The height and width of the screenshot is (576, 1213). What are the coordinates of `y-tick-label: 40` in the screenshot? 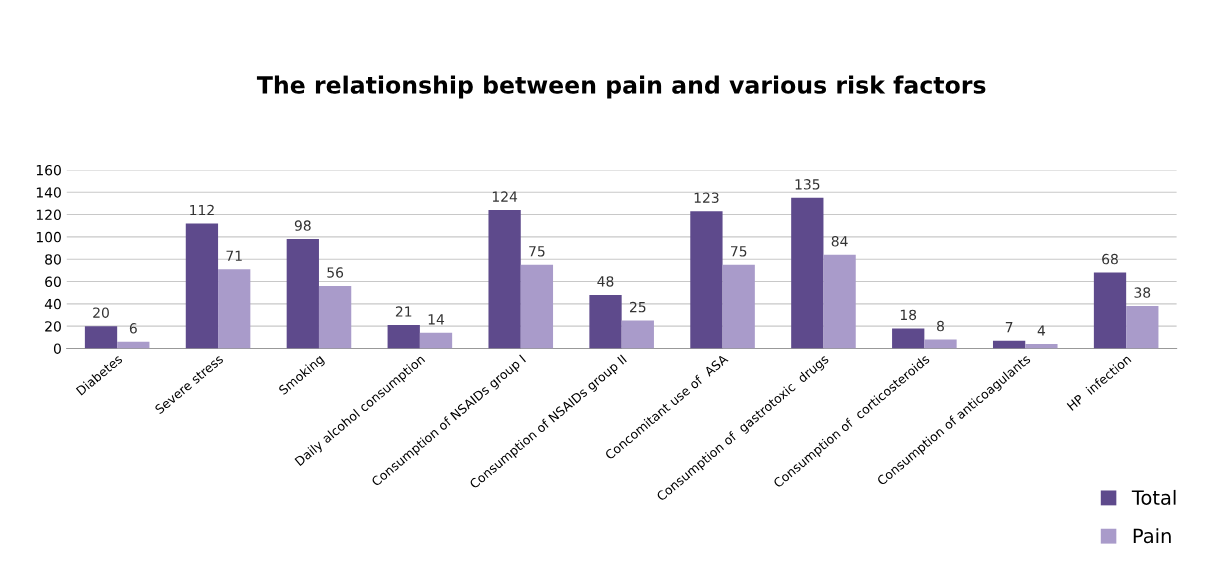 It's located at (52, 304).